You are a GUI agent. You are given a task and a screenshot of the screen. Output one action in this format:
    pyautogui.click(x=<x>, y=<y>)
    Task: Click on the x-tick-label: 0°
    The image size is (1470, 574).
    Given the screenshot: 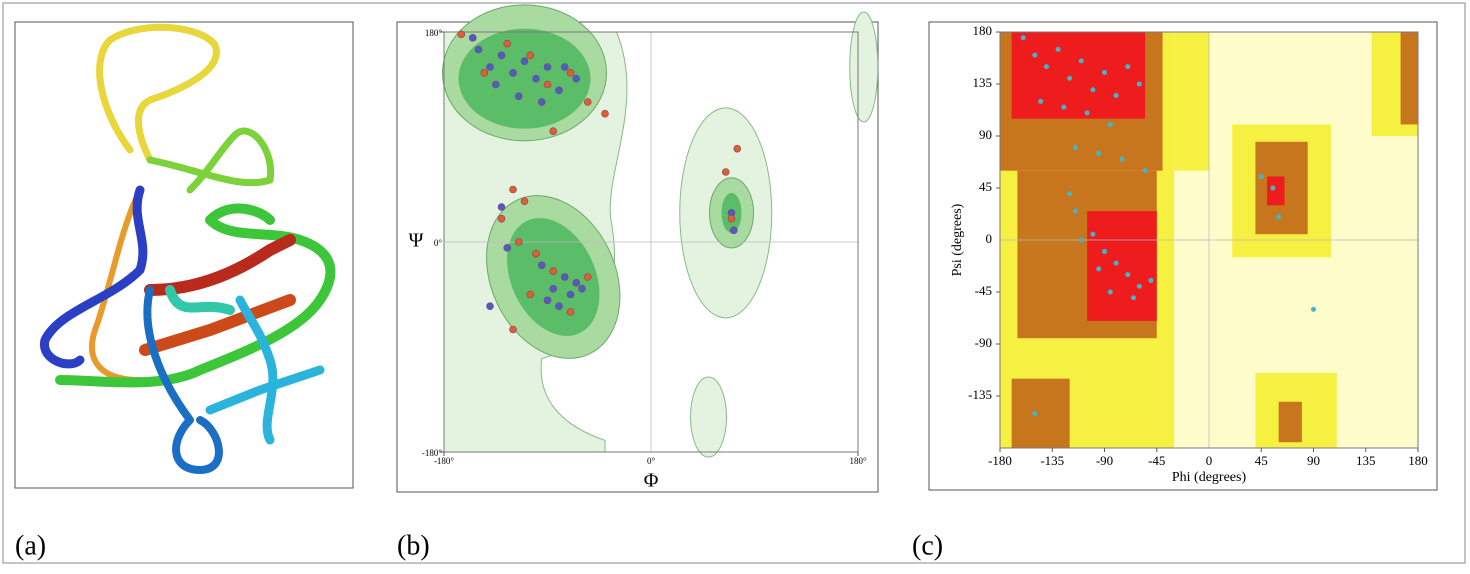 What is the action you would take?
    pyautogui.click(x=651, y=461)
    